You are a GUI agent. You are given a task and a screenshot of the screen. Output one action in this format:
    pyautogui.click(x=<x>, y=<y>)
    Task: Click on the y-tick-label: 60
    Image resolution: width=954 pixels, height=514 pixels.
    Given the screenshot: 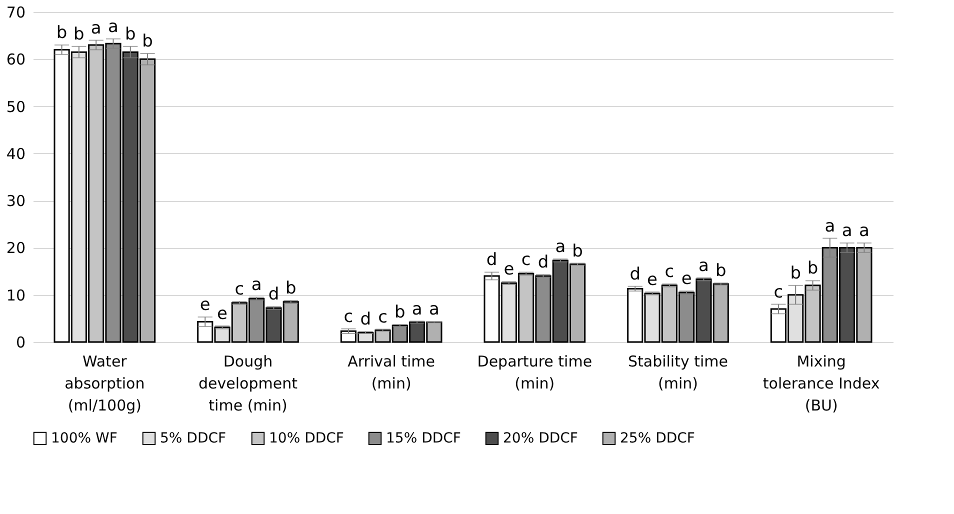 What is the action you would take?
    pyautogui.click(x=16, y=59)
    